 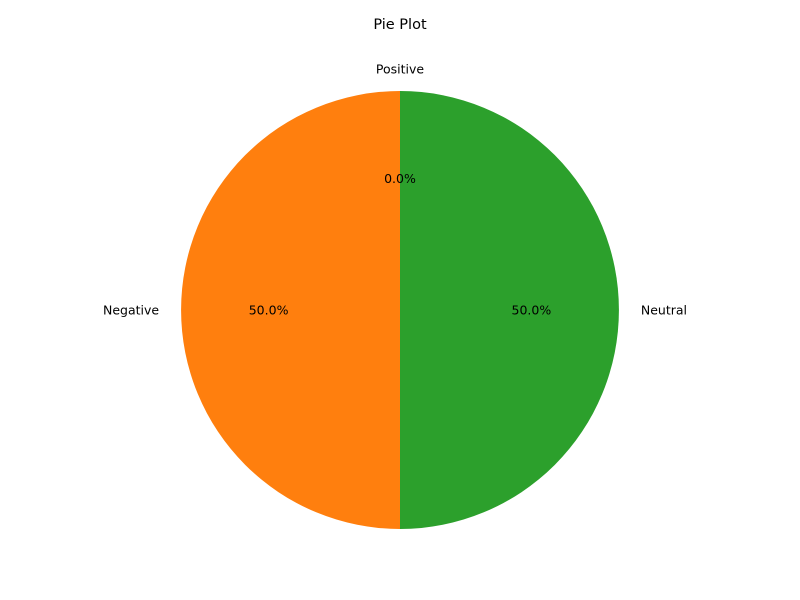 What do you see at coordinates (400, 25) in the screenshot?
I see `chart-title: Pie Plot` at bounding box center [400, 25].